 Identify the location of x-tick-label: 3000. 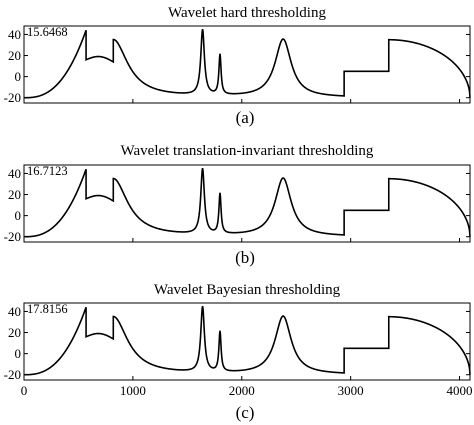
(351, 390).